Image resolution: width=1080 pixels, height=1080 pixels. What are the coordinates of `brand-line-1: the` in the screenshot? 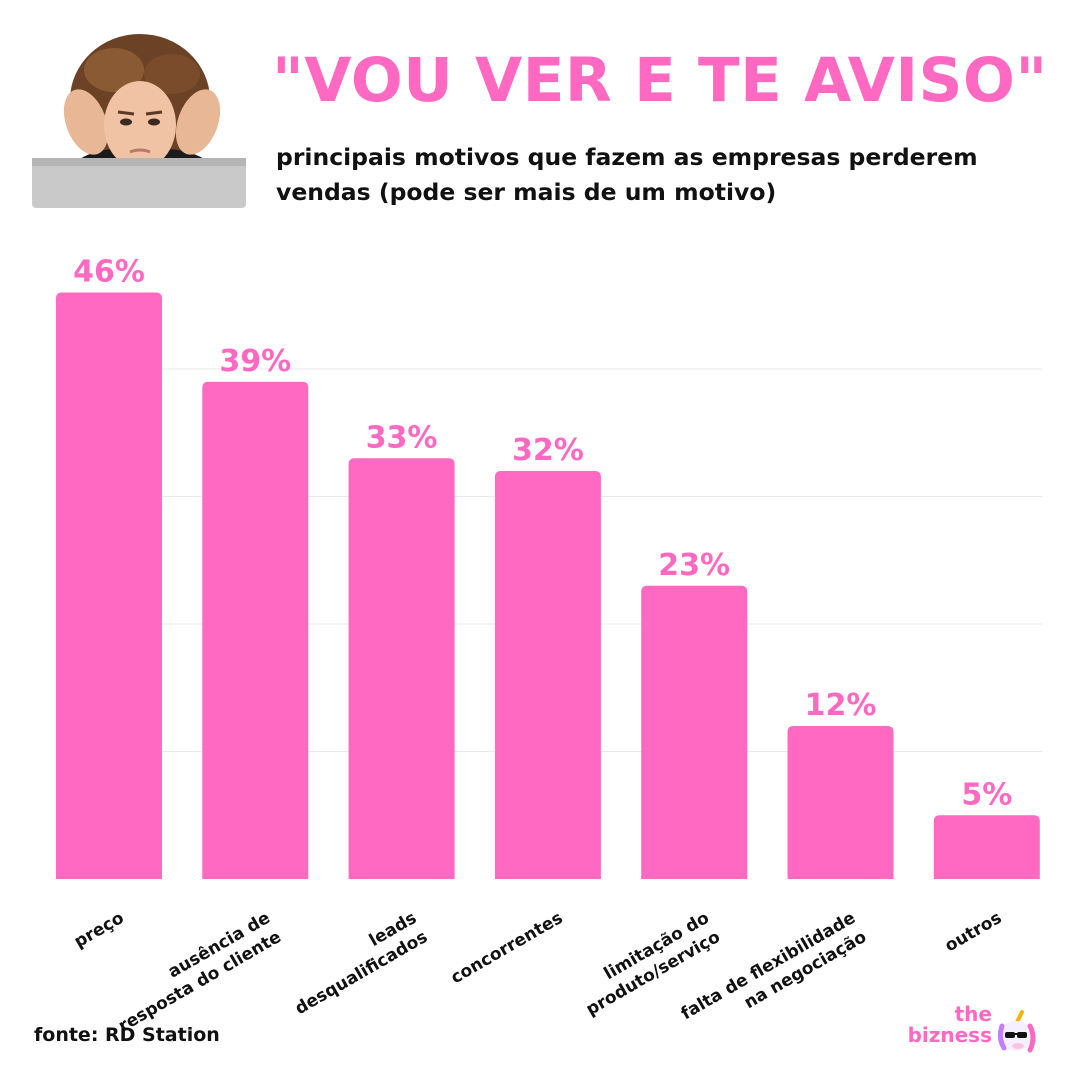 It's located at (973, 1014).